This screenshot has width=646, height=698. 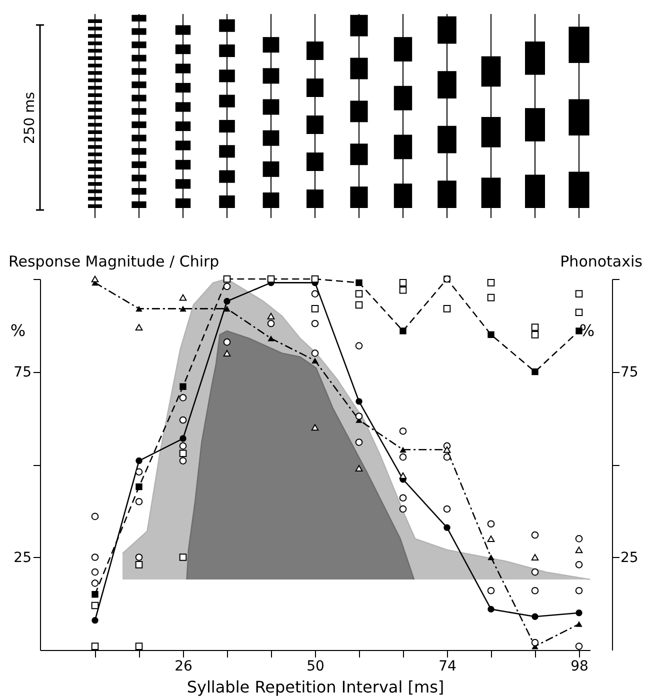 I want to click on x-axis-title: Syllable Repetition Interval [ms], so click(x=315, y=687).